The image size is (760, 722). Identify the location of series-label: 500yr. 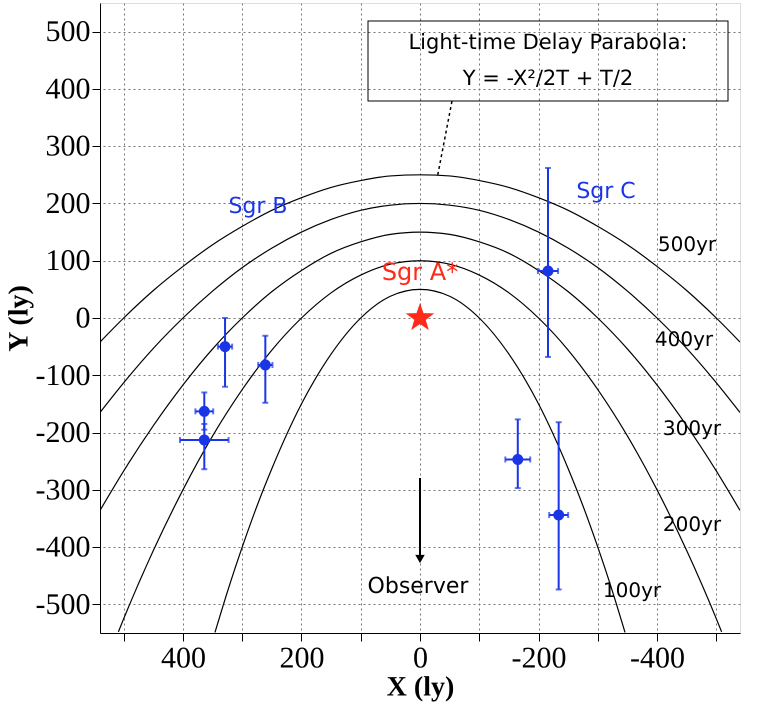
(687, 244).